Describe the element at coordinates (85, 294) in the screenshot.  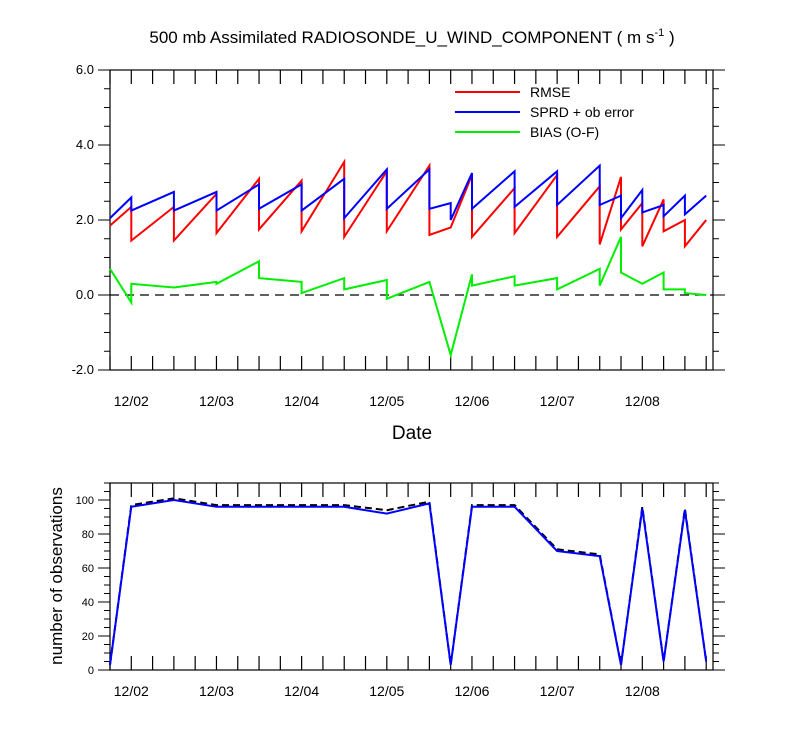
I see `y-tick-label: 0.0` at that location.